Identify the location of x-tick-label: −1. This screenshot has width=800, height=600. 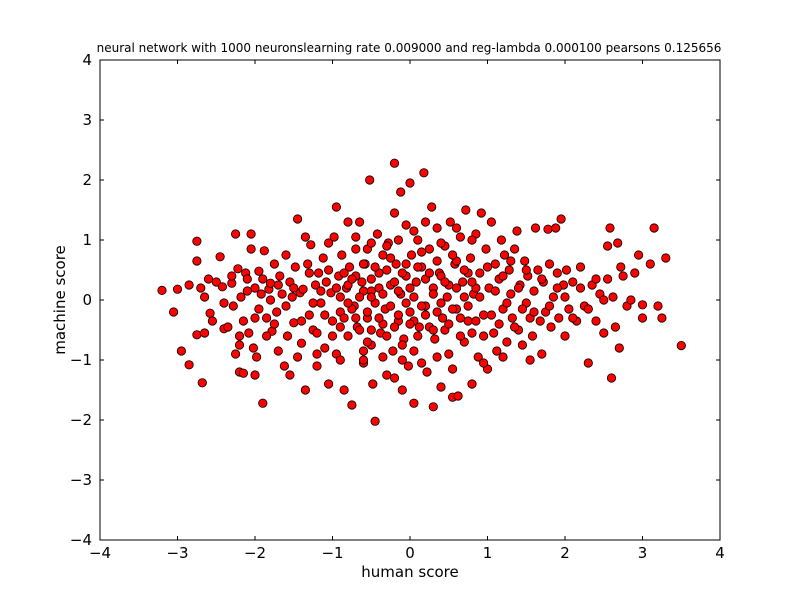
(332, 553).